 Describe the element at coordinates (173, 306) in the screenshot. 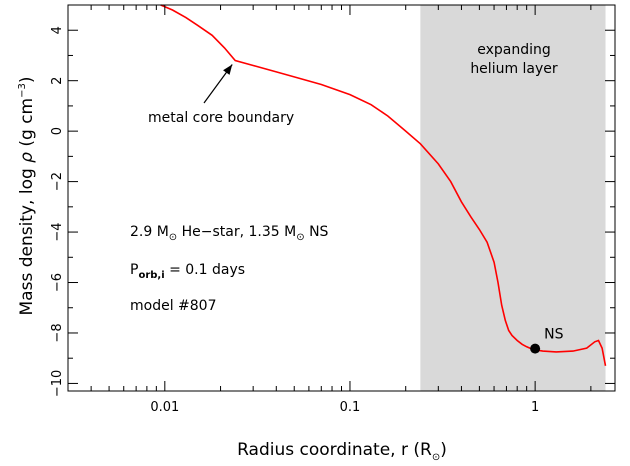

I see `model-number-label: model #807` at that location.